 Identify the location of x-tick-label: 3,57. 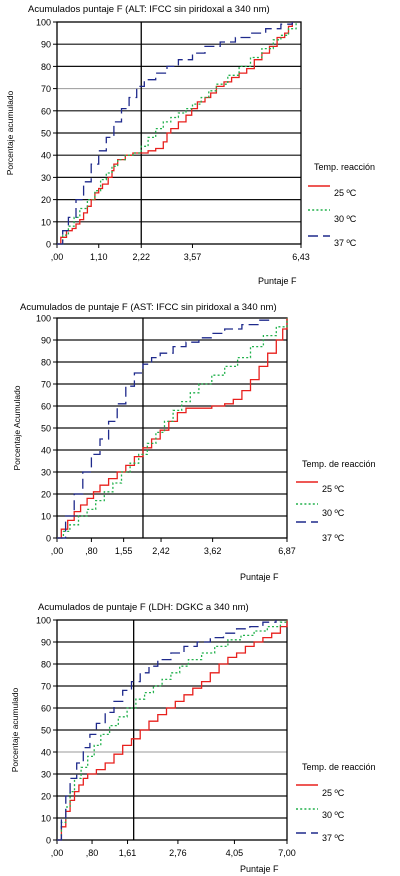
(193, 257).